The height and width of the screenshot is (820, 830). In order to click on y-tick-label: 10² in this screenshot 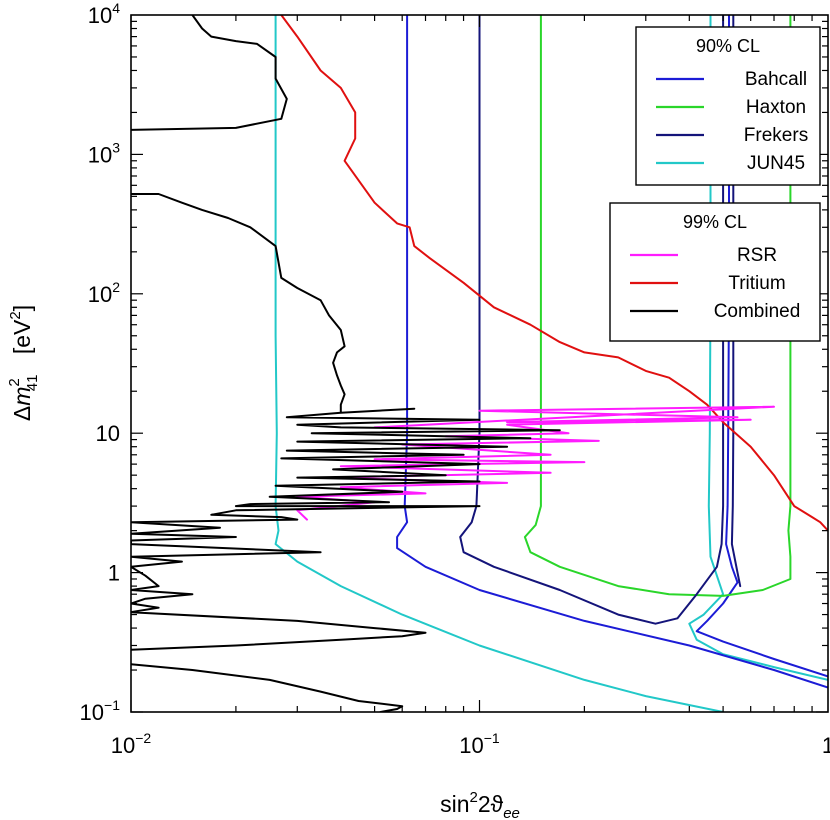, I will do `click(104, 293)`.